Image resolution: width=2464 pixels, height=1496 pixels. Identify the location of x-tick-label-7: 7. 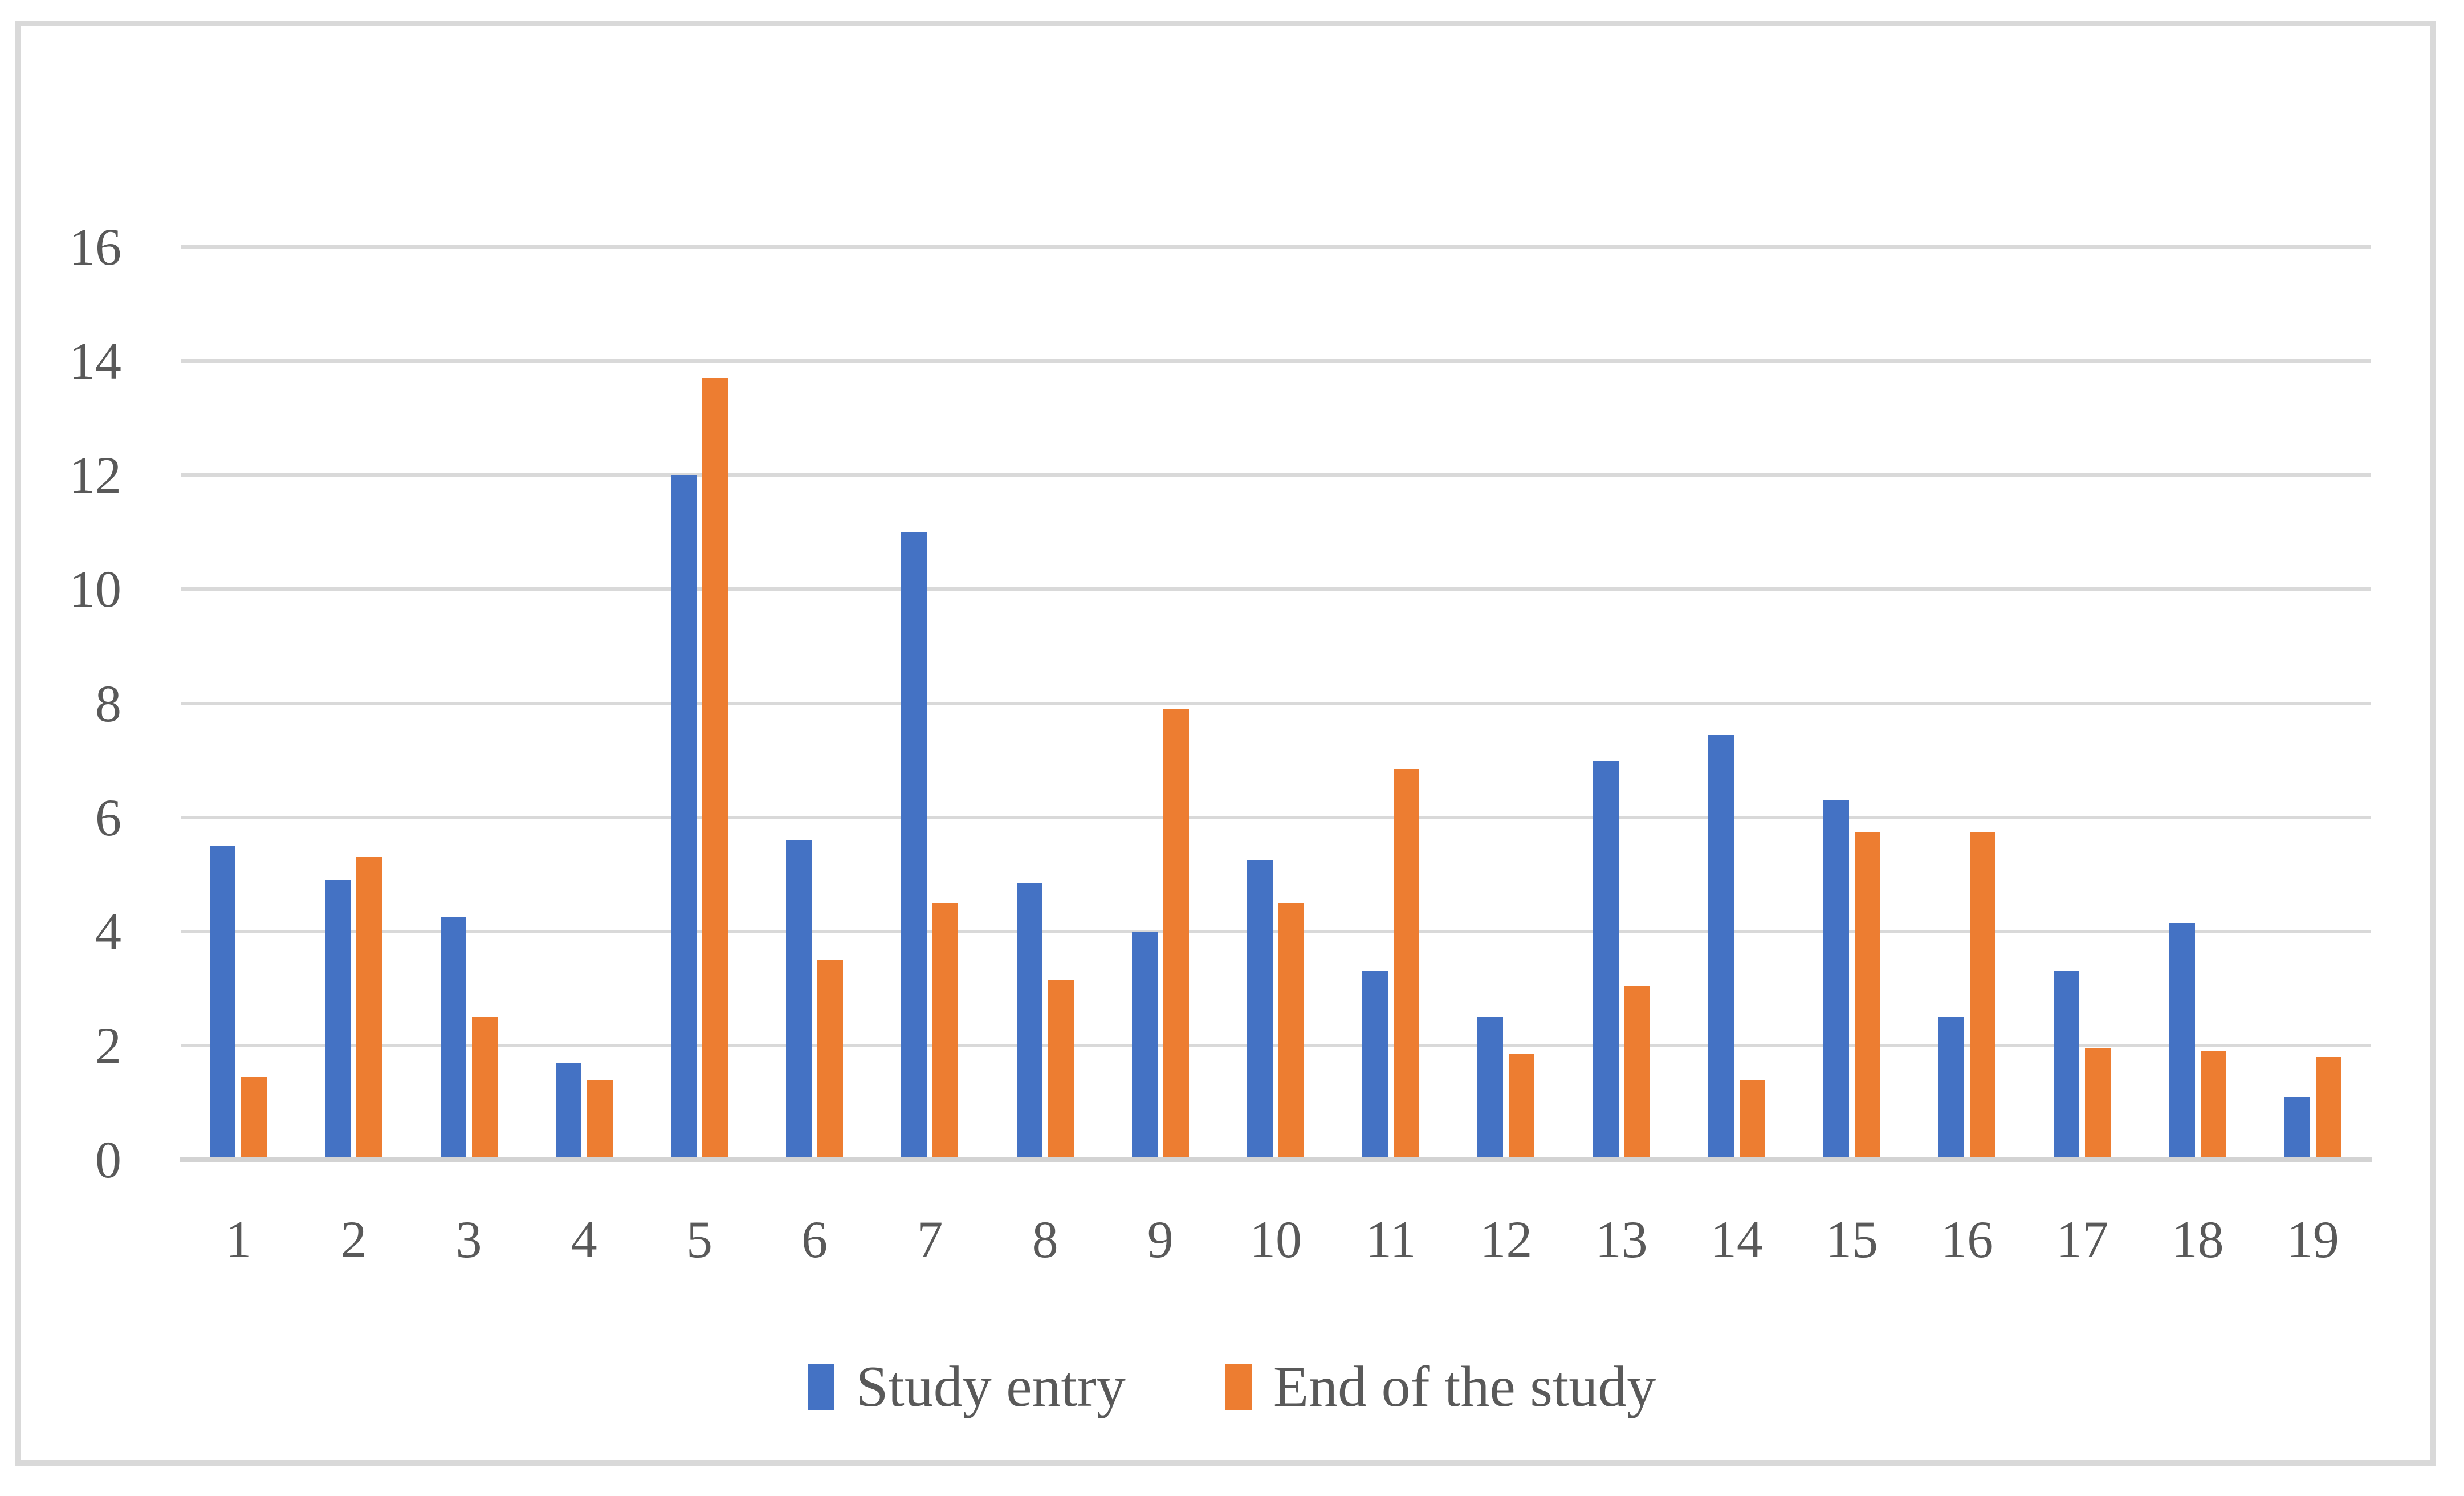
(930, 1239).